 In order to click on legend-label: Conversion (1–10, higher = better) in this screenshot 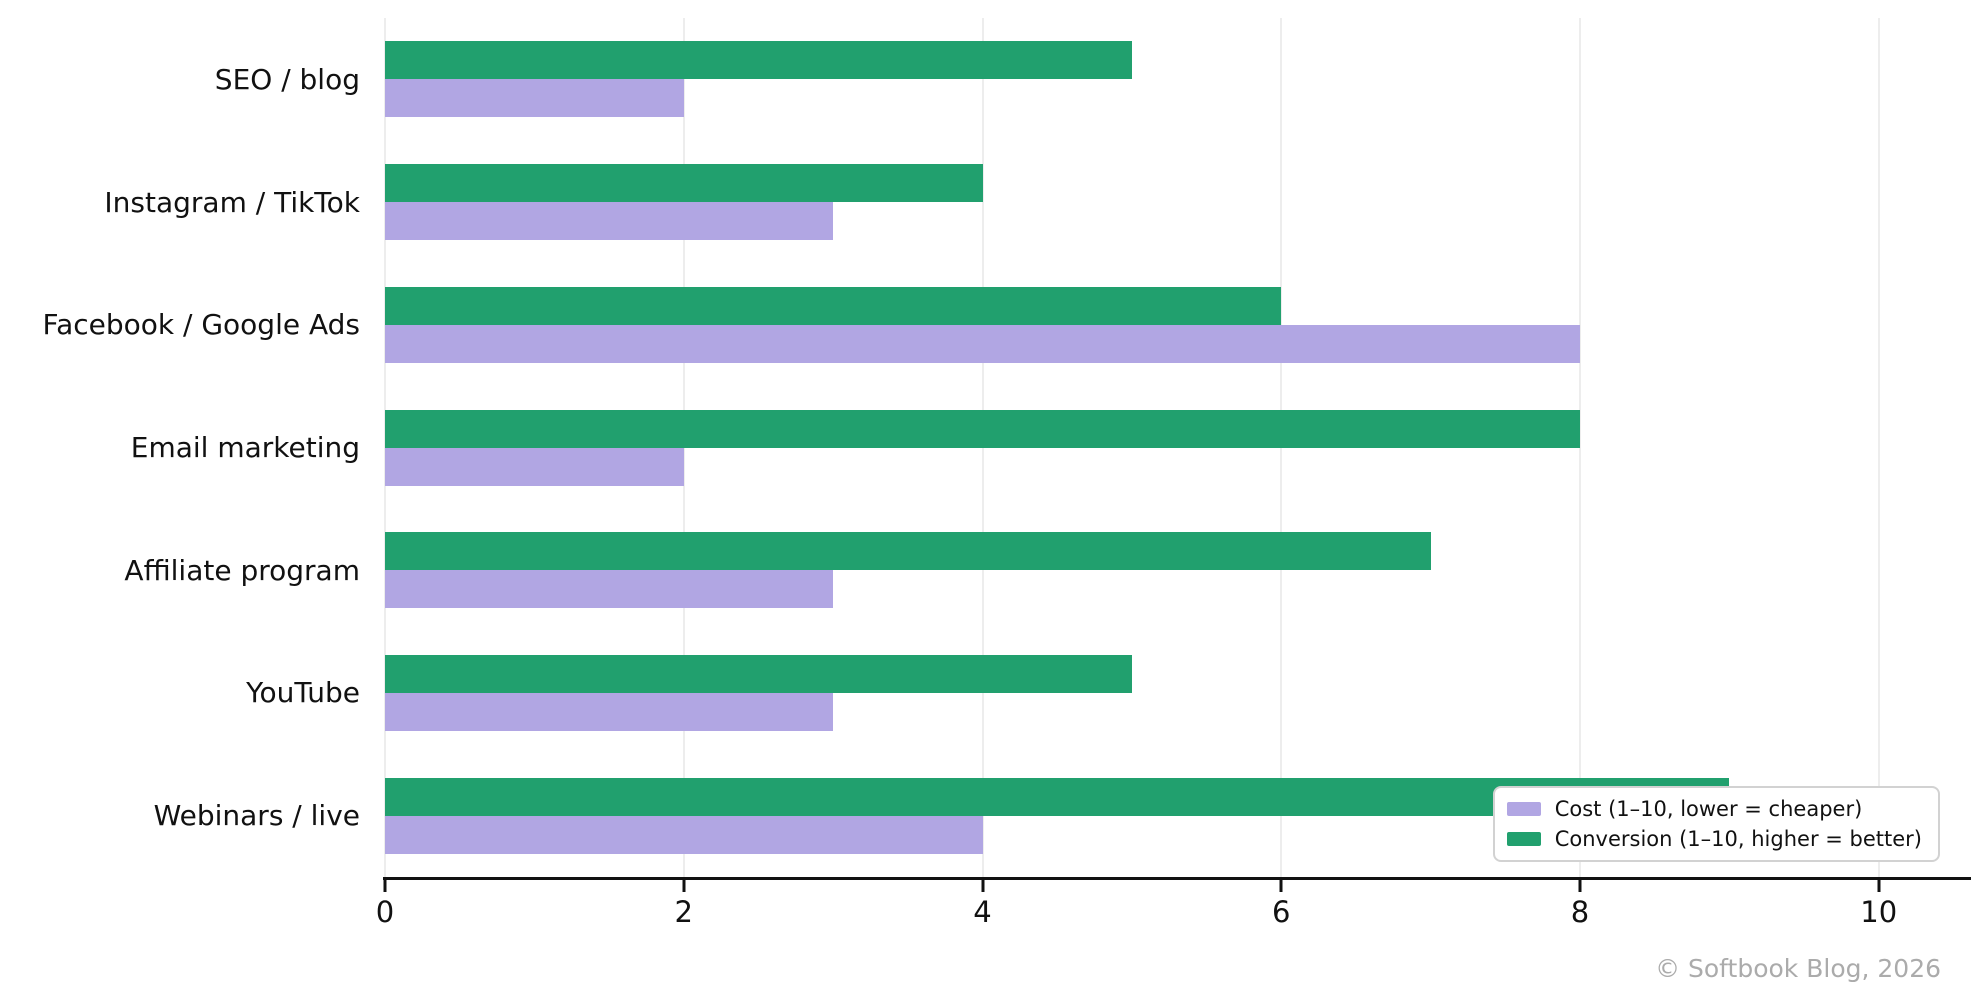, I will do `click(1738, 839)`.